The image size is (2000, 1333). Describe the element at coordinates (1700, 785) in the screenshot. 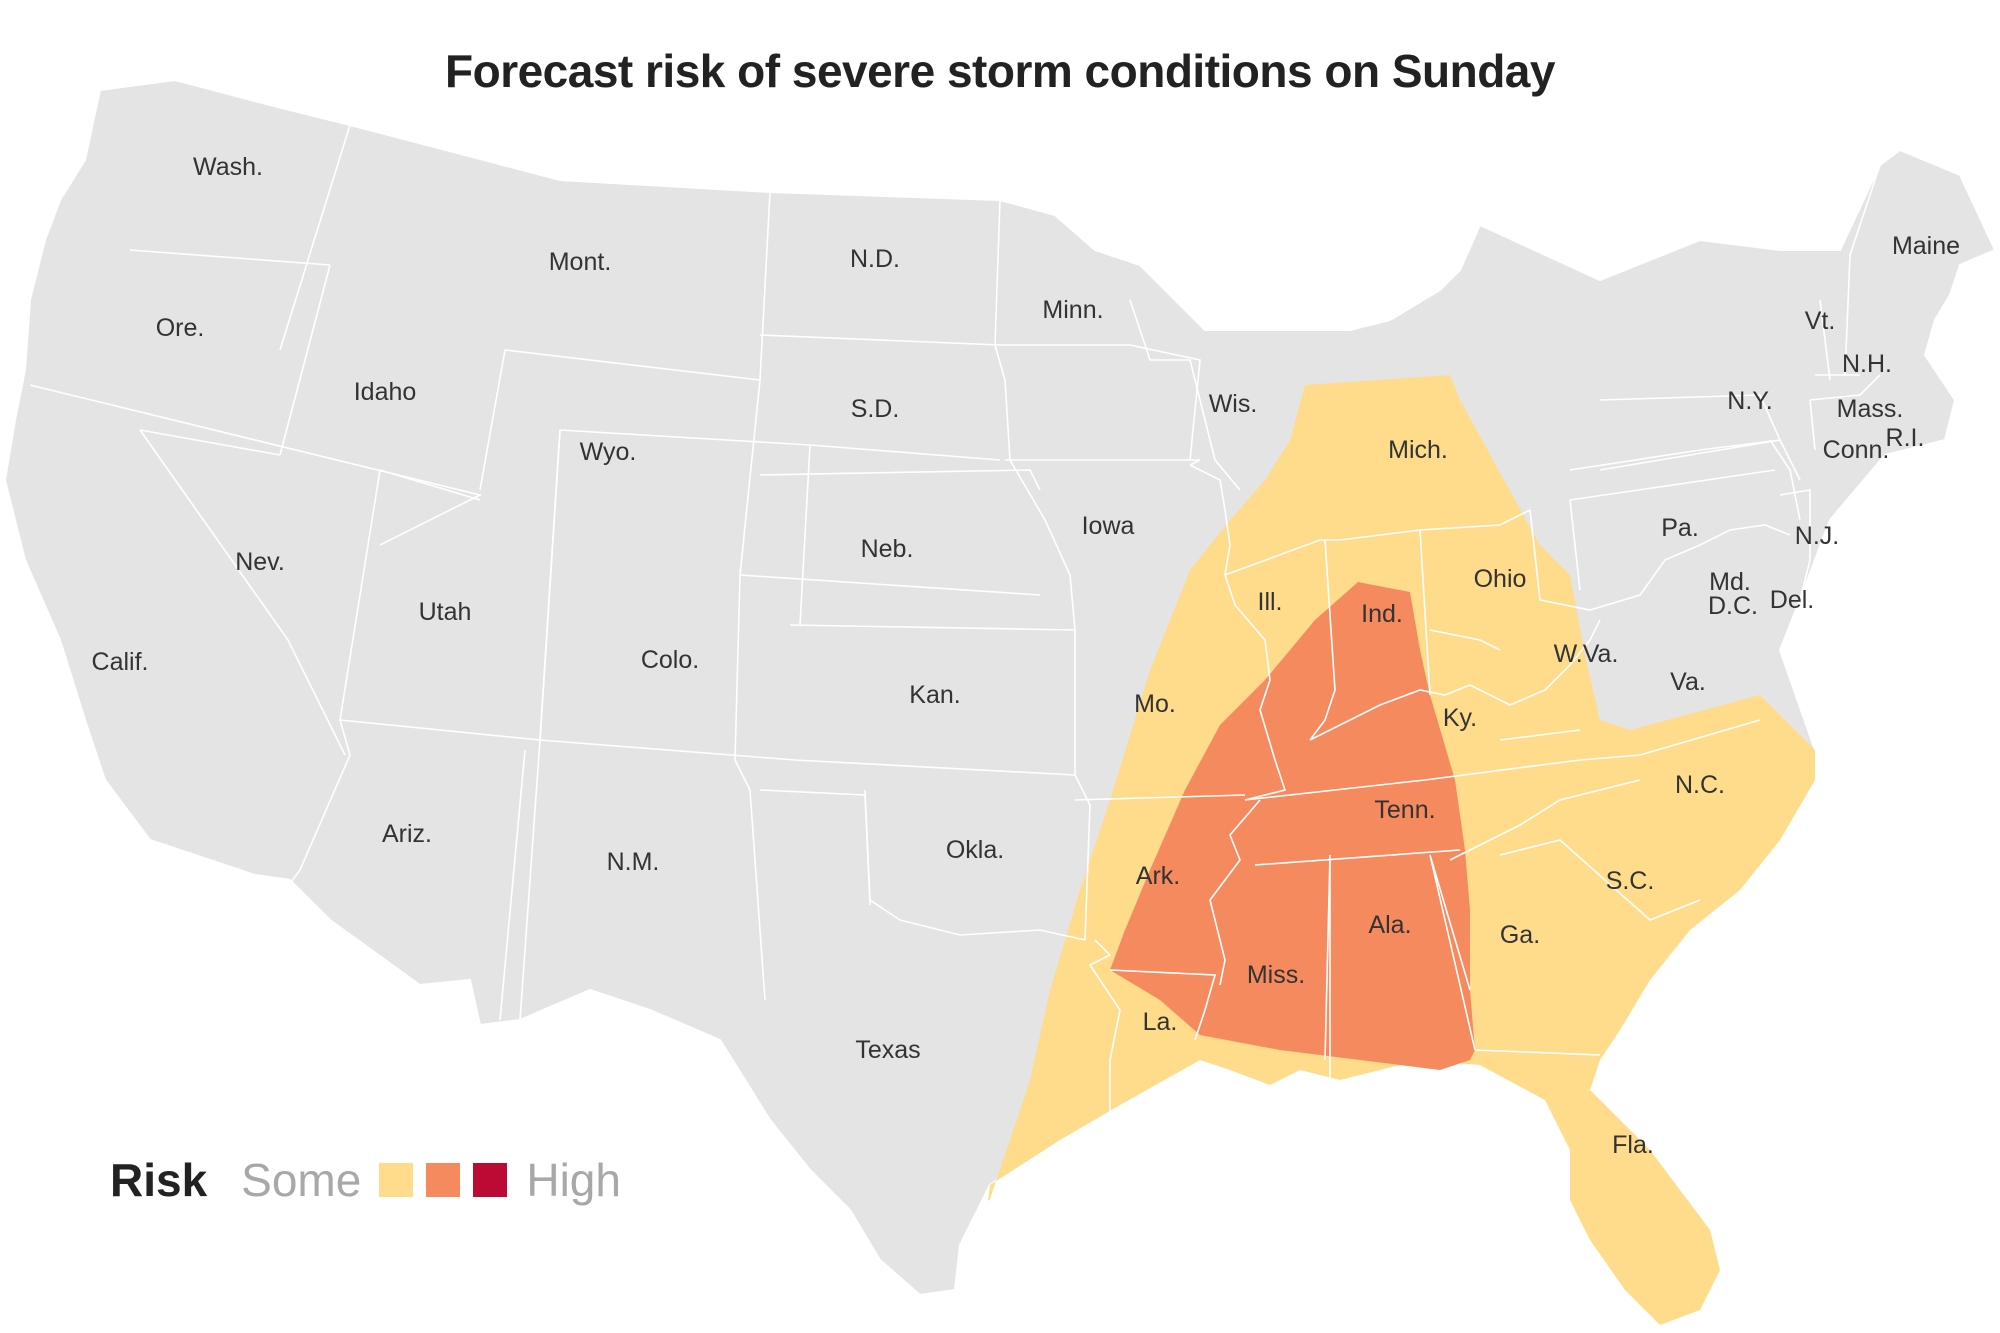

I see `state-label-nc: N.C.` at that location.